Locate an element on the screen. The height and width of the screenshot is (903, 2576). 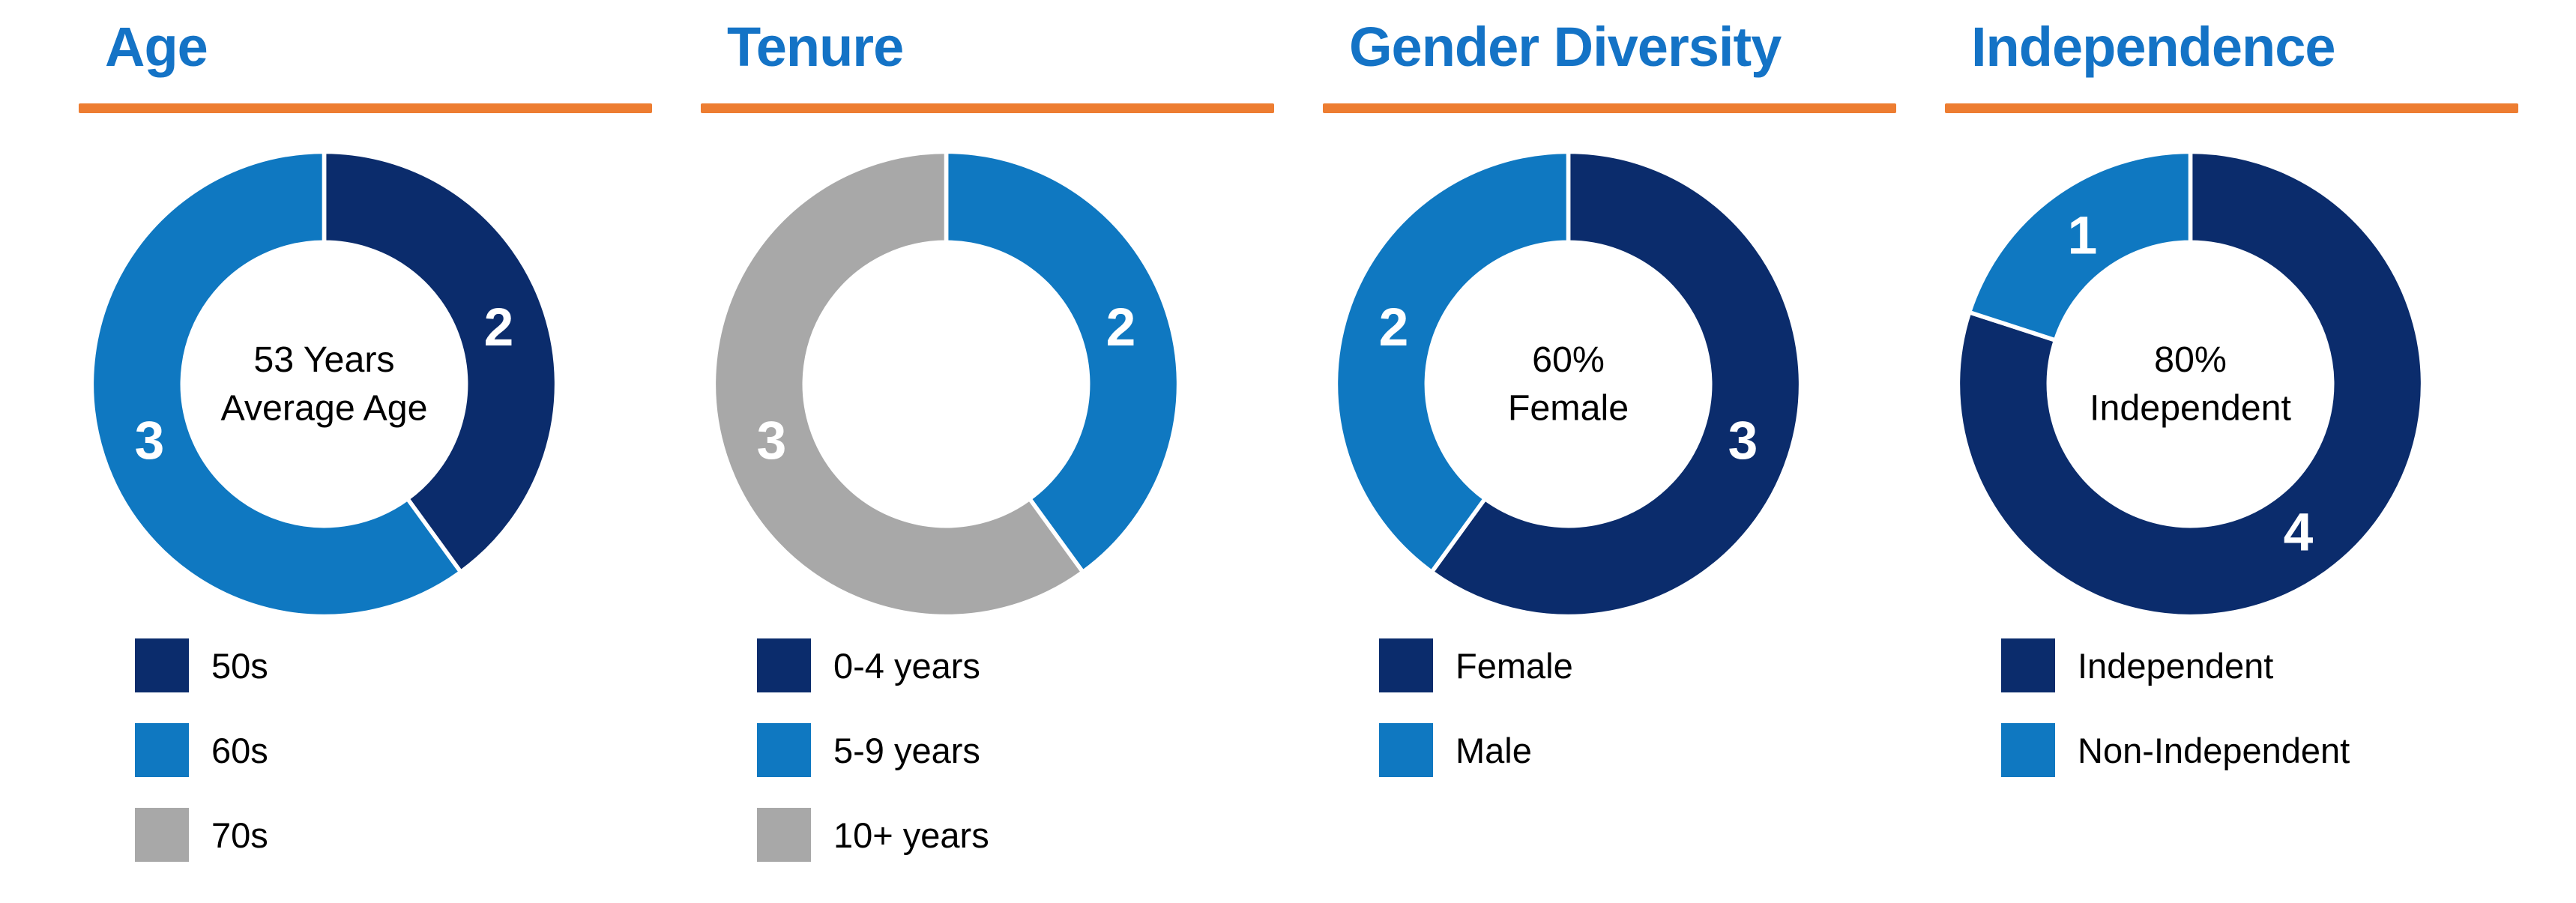
legend-label-5-9-years: 5-9 years is located at coordinates (907, 750).